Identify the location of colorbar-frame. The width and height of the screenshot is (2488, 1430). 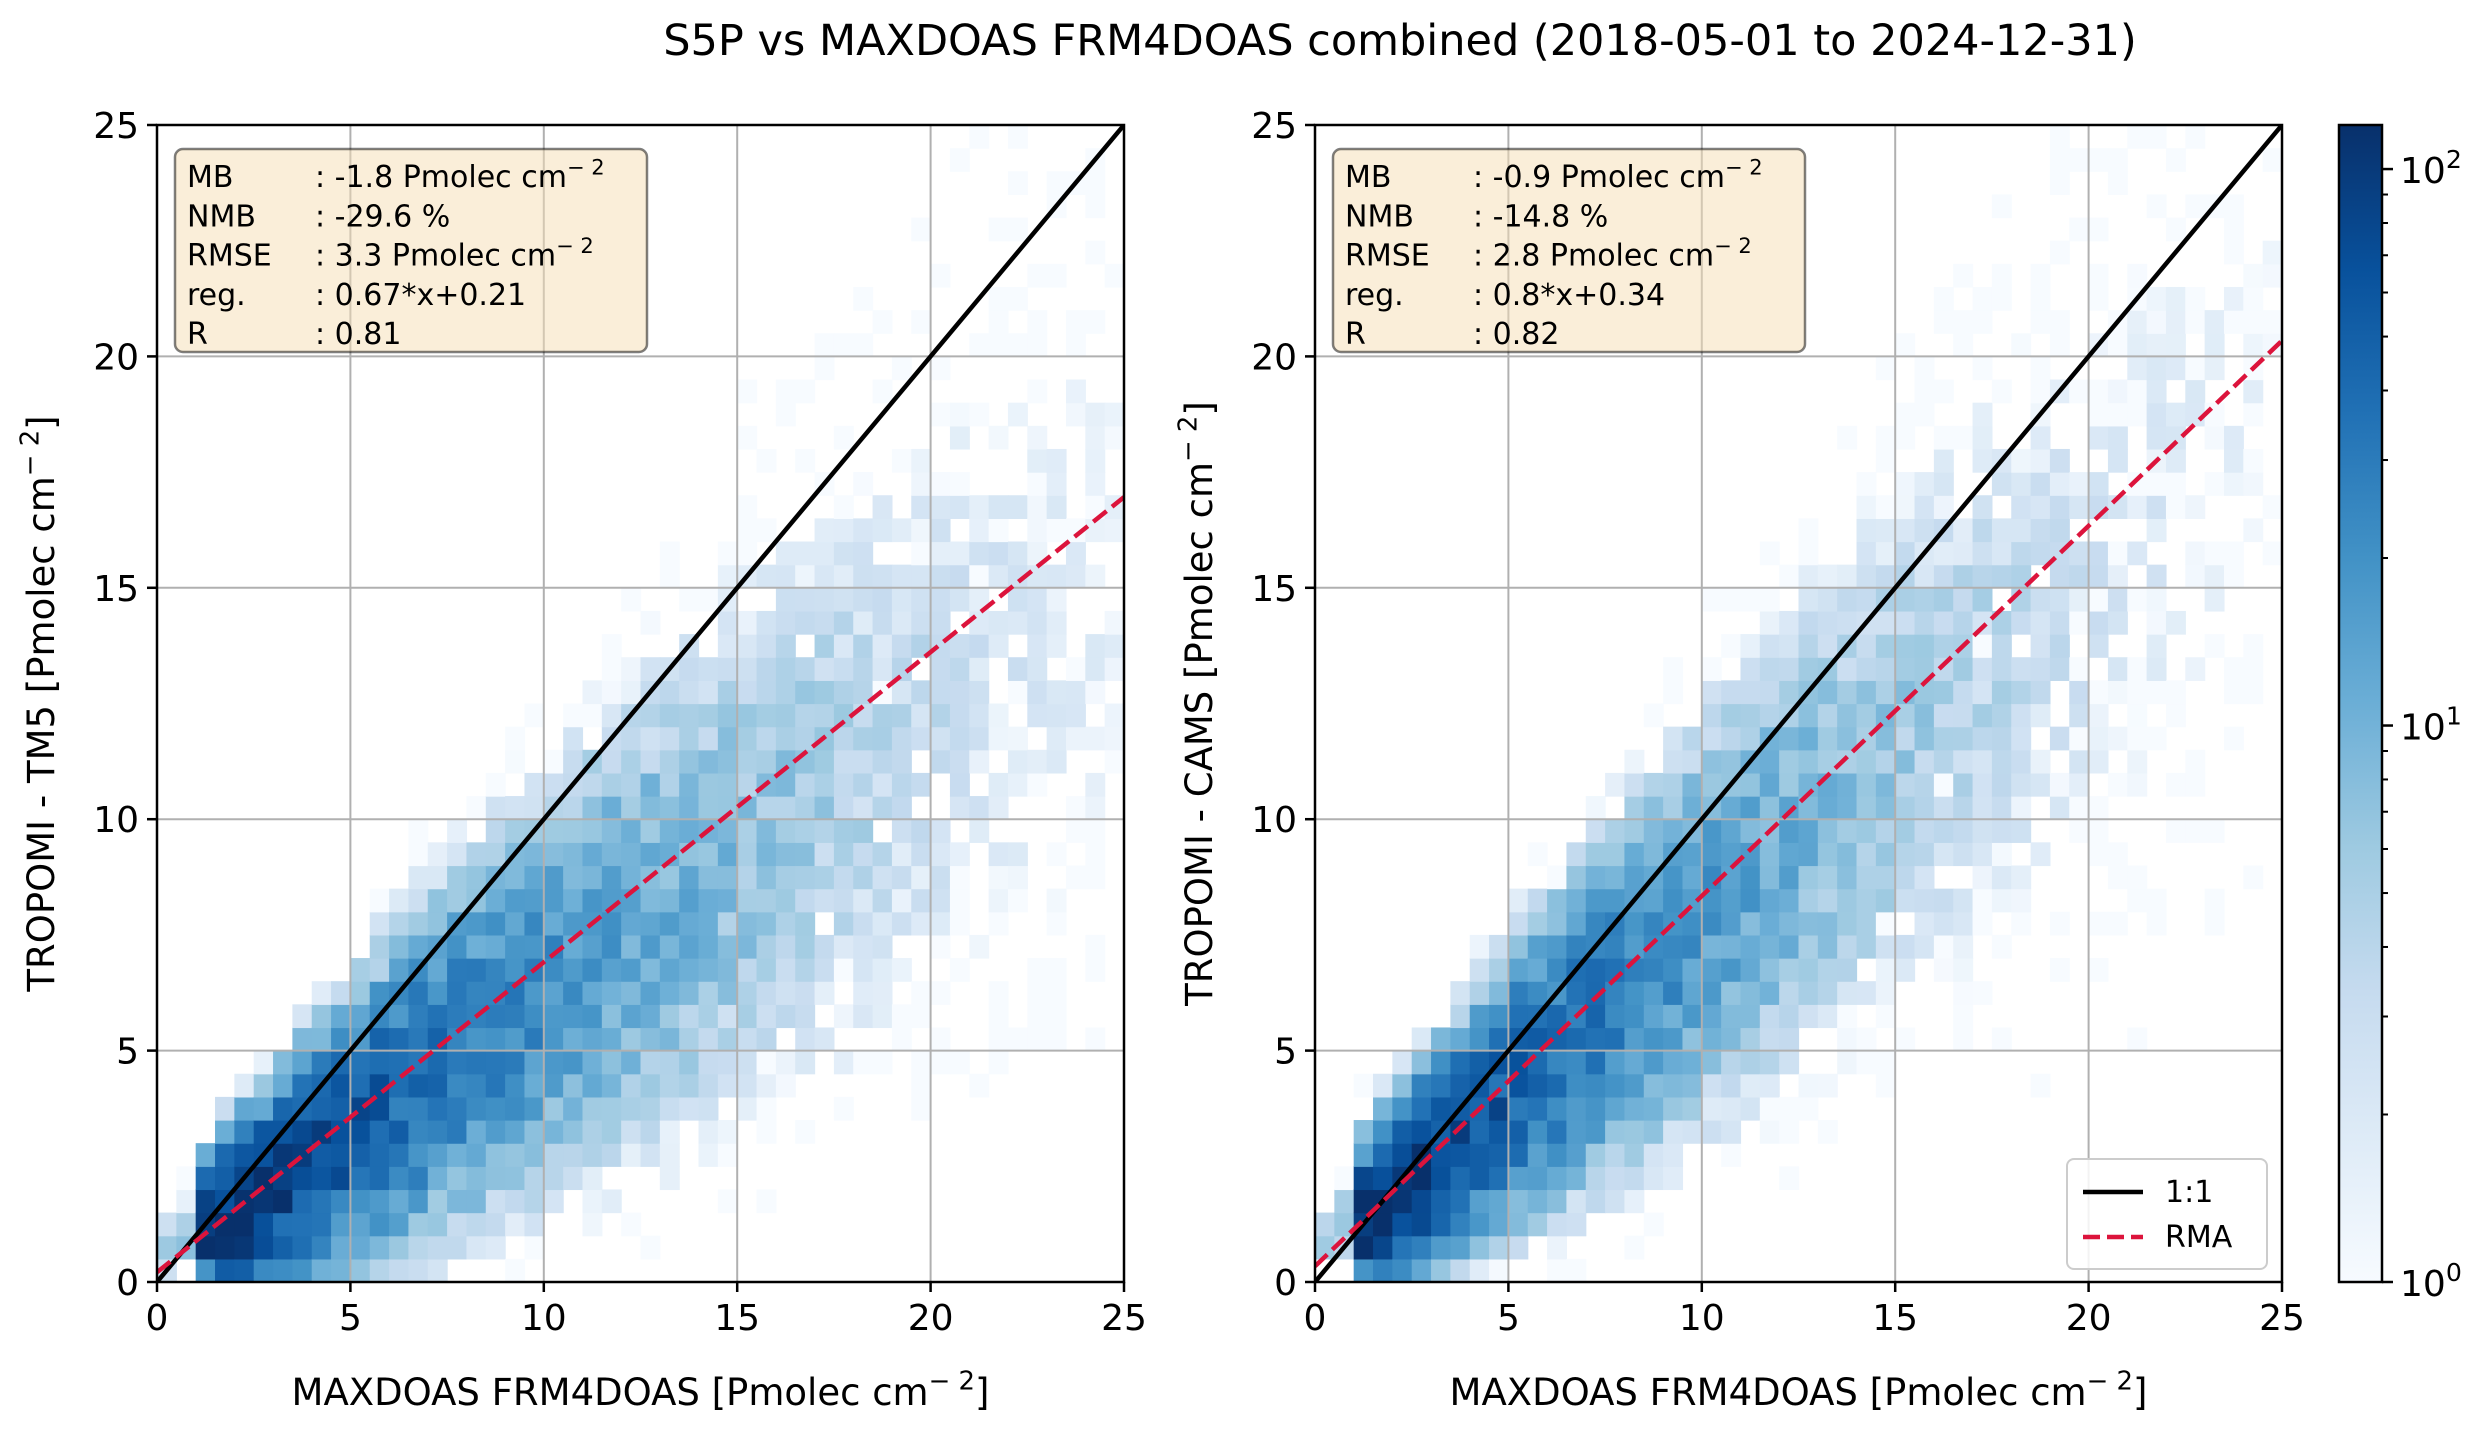
(2360, 703).